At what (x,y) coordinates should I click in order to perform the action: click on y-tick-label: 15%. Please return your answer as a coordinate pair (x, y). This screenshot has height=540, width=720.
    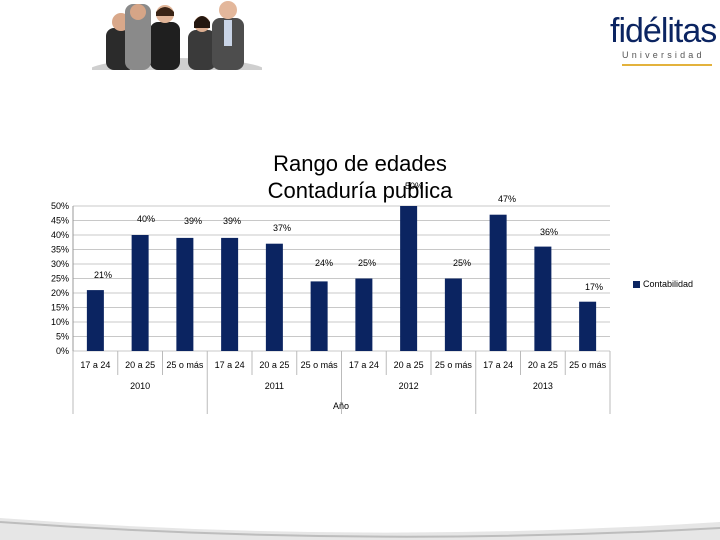
    Looking at the image, I should click on (60, 308).